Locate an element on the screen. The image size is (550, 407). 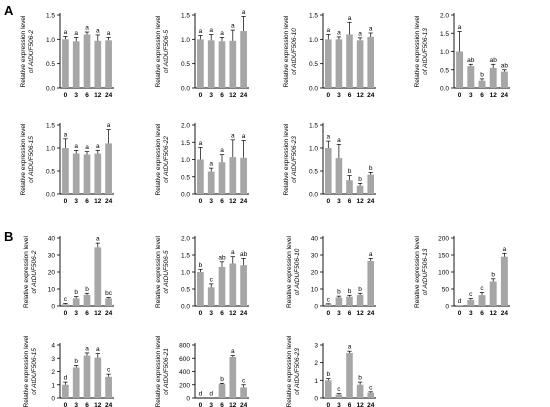
y-tick-label: 20 is located at coordinates (52, 273).